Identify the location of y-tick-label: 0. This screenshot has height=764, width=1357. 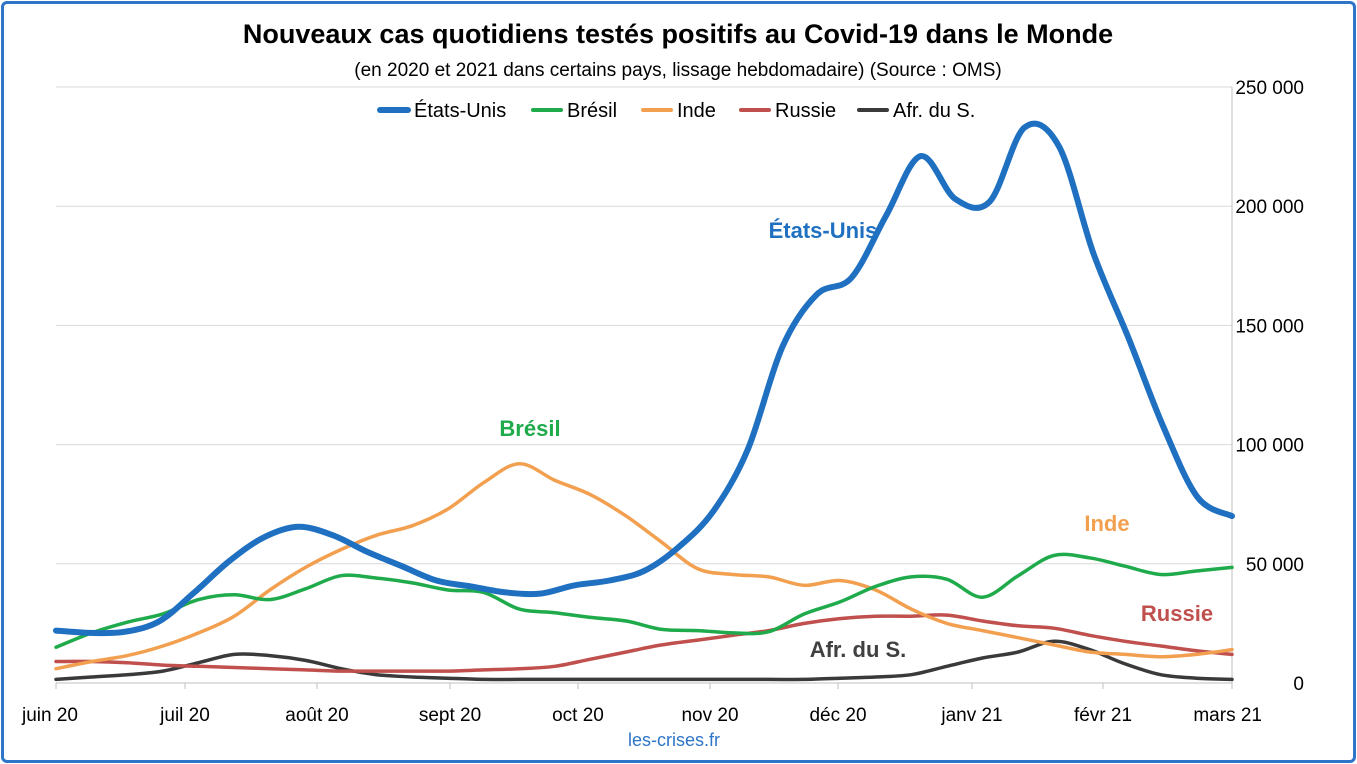
(1298, 684).